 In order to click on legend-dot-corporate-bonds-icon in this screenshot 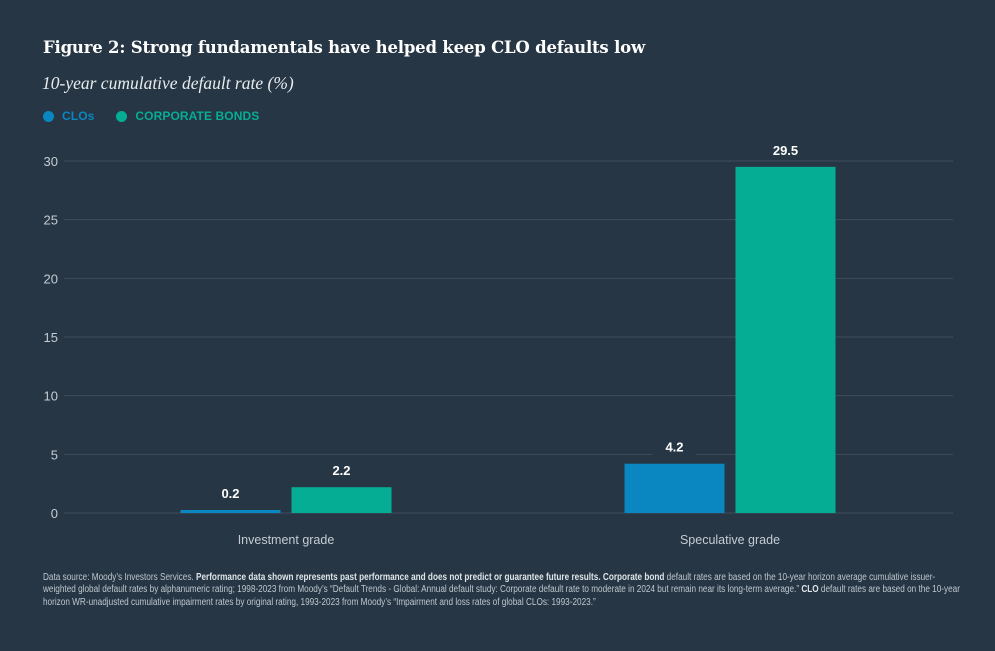, I will do `click(122, 116)`.